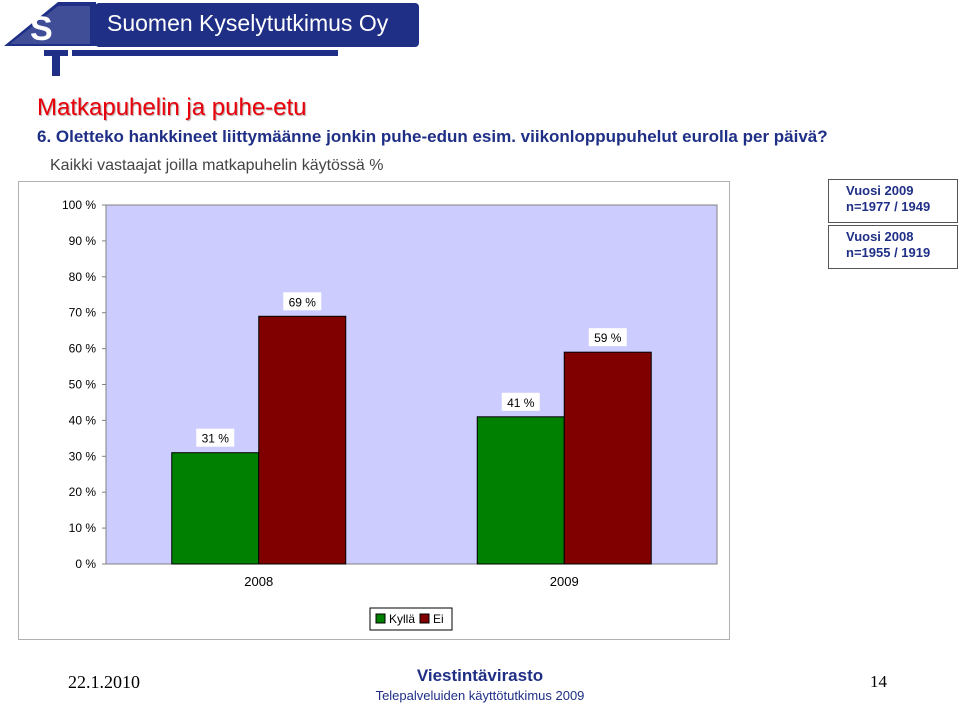 This screenshot has width=960, height=709. I want to click on brand-underline, so click(205, 53).